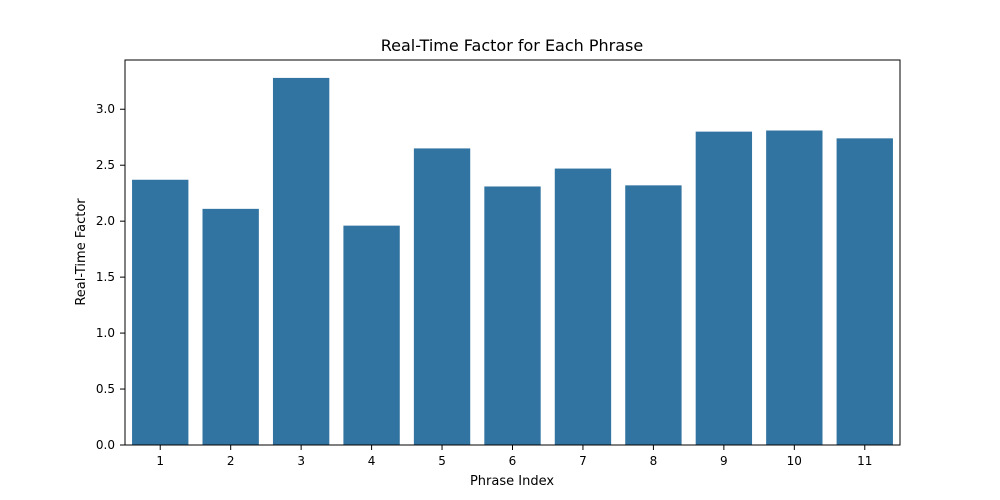  I want to click on x-tick-label: 6, so click(513, 461).